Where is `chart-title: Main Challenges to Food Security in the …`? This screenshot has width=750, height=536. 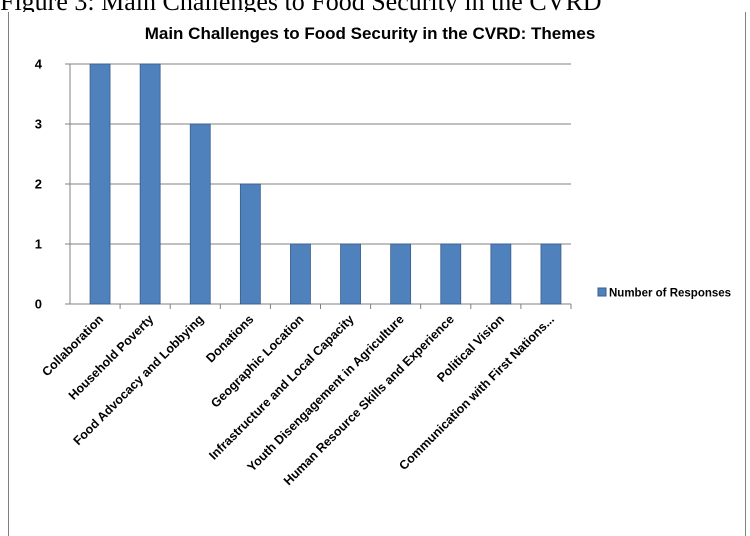
chart-title: Main Challenges to Food Security in the … is located at coordinates (370, 33).